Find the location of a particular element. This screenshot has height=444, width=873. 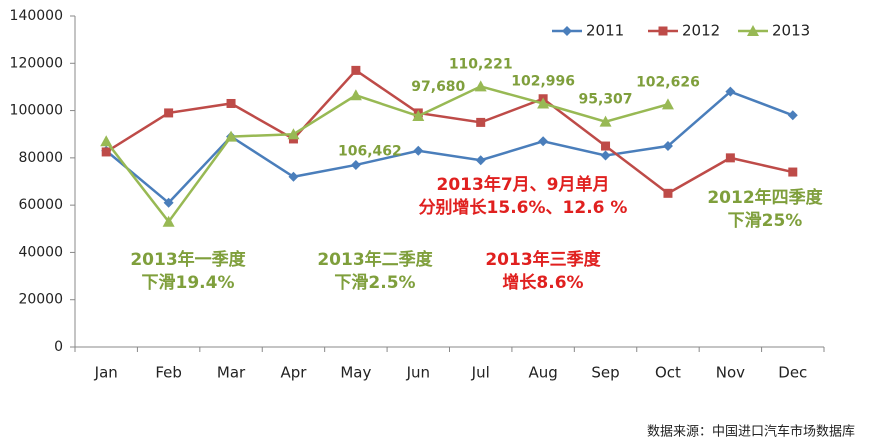

y-tick-label: 0 is located at coordinates (58, 347).